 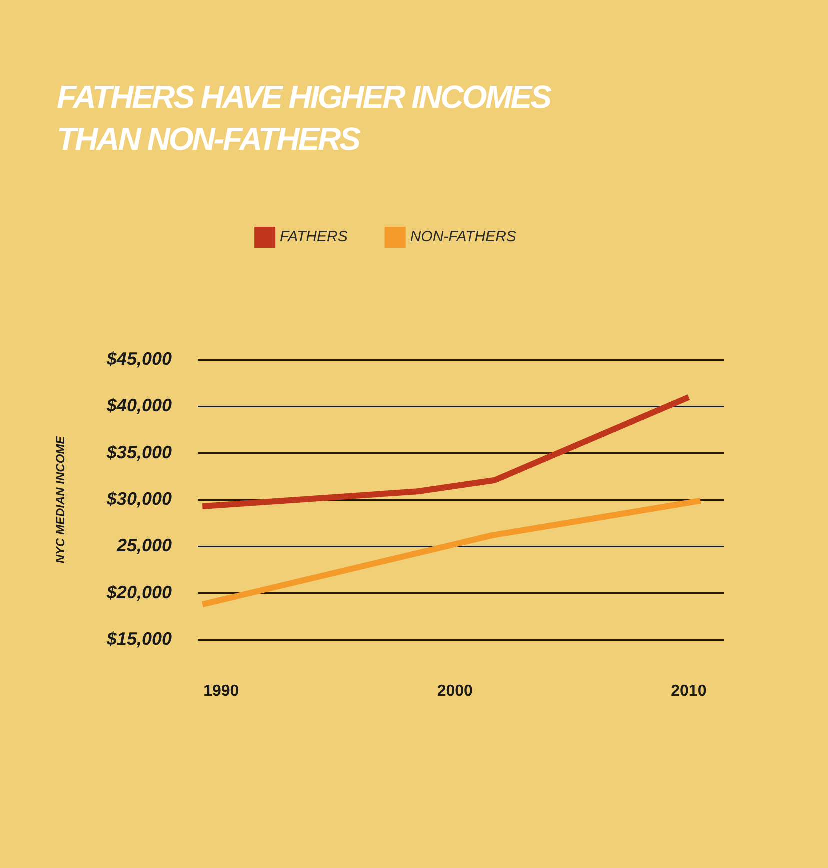 What do you see at coordinates (139, 452) in the screenshot?
I see `y-tick-label: $35,000` at bounding box center [139, 452].